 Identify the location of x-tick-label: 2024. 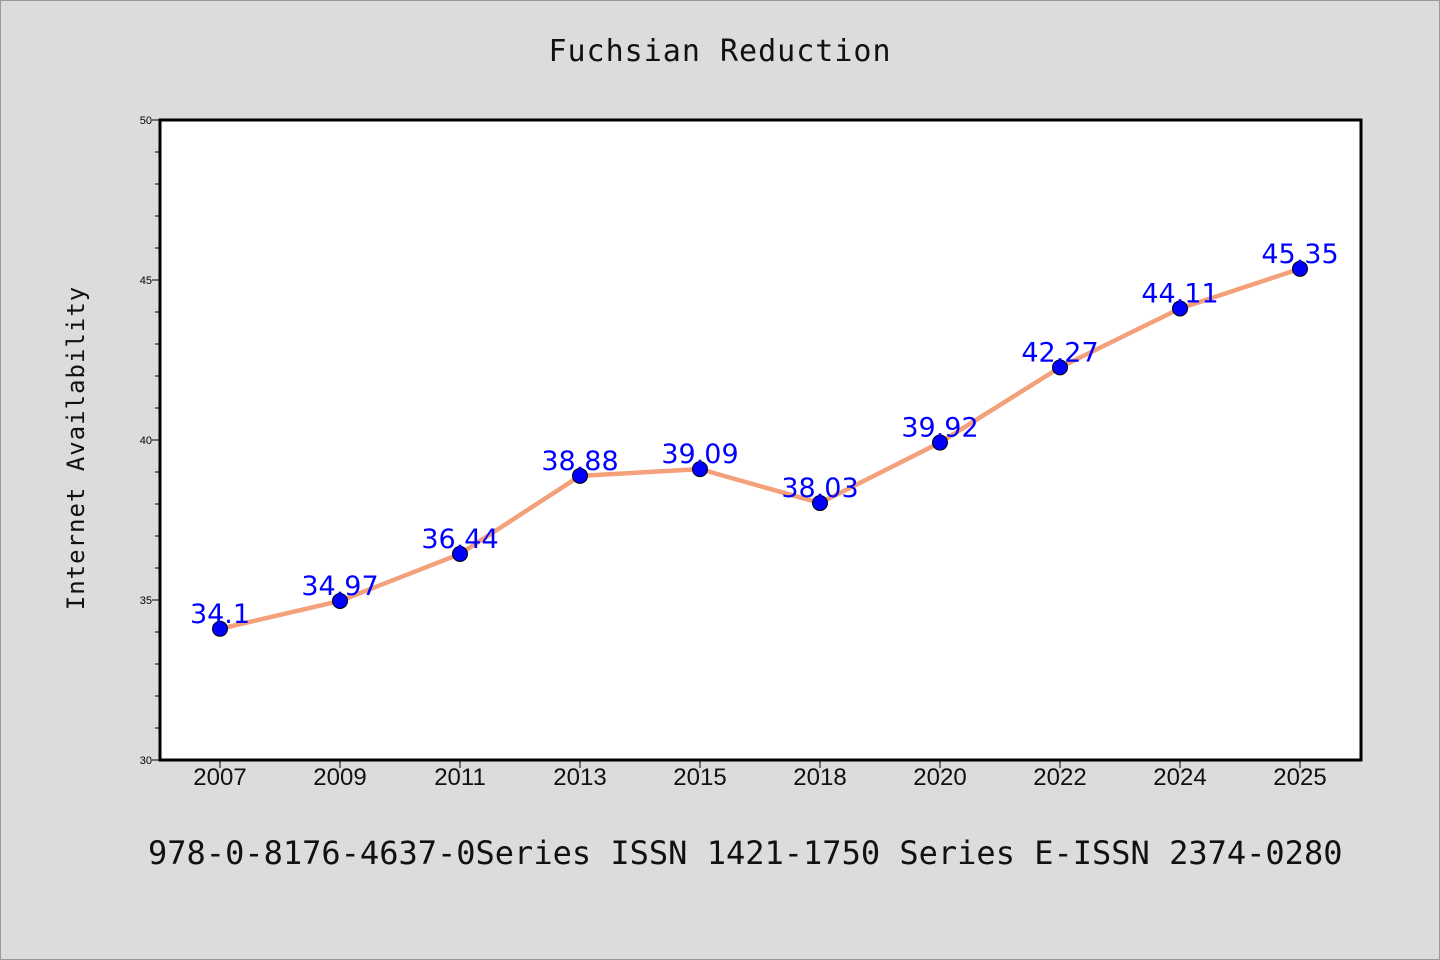
(1179, 777).